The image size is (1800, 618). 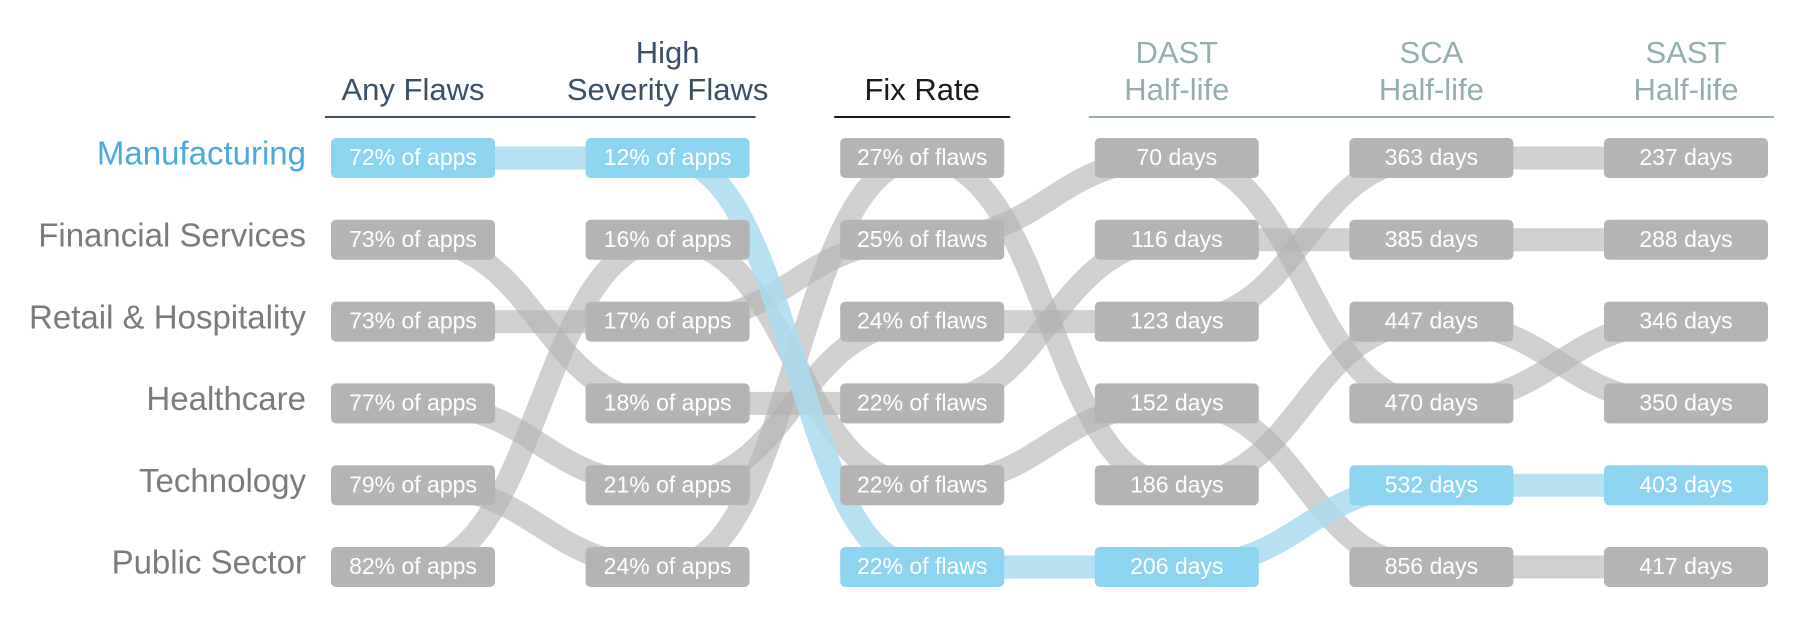 What do you see at coordinates (167, 316) in the screenshot?
I see `row-label: Retail & Hospitality` at bounding box center [167, 316].